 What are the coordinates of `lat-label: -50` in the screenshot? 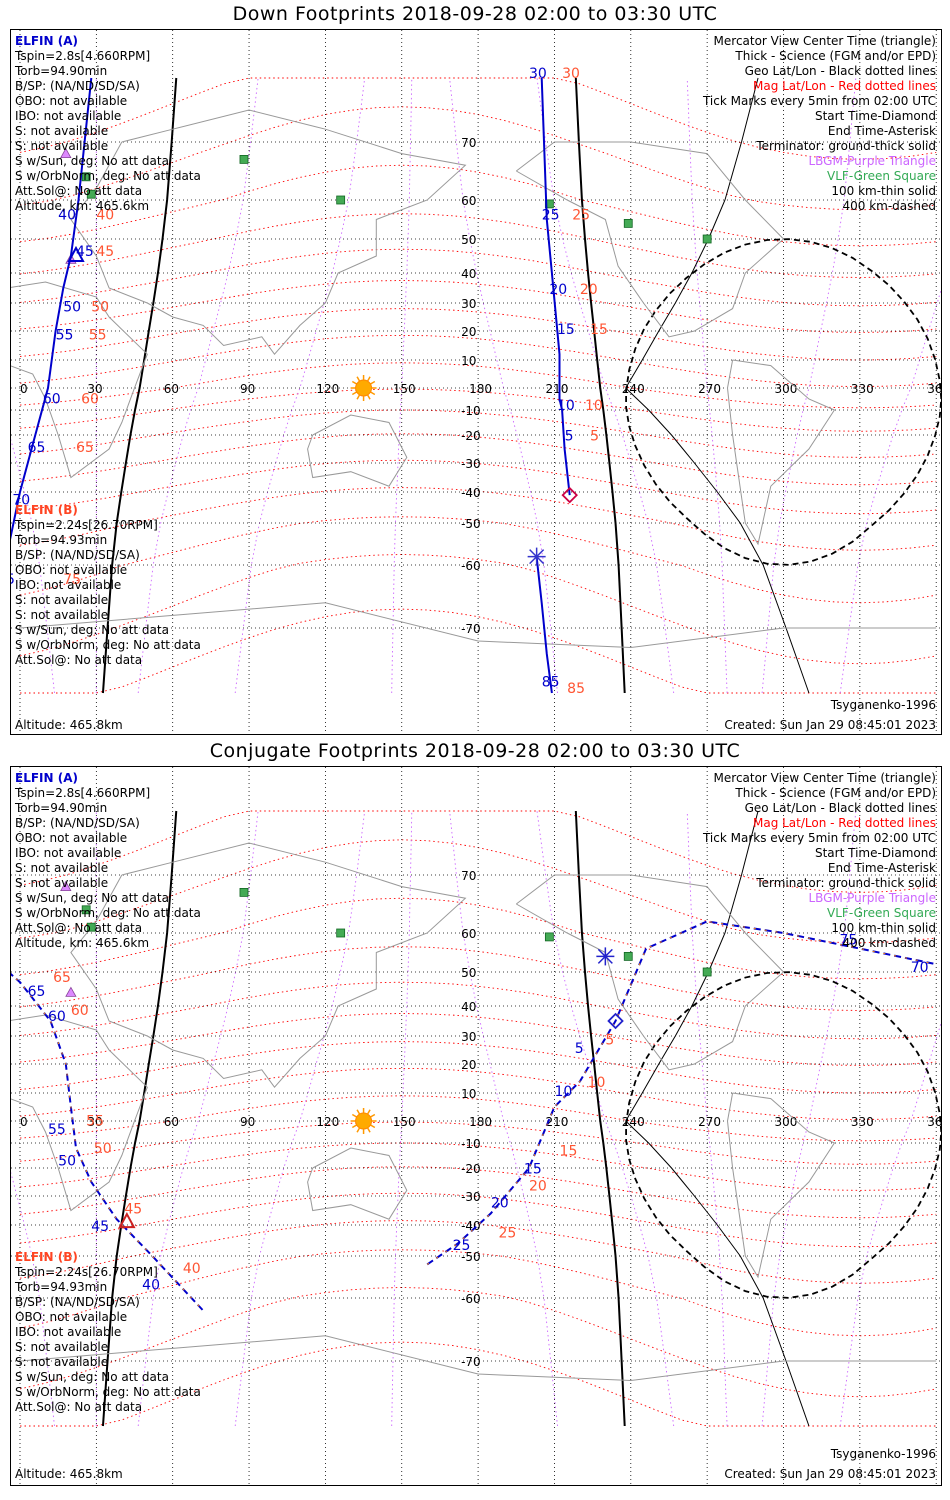 It's located at (471, 524).